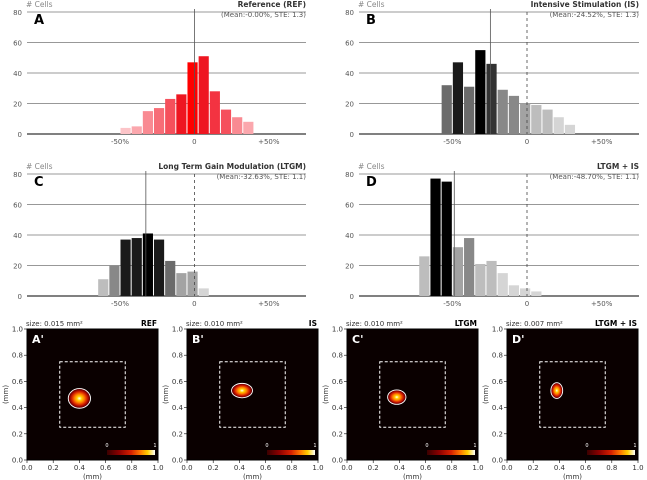 This screenshot has width=647, height=480. What do you see at coordinates (518, 339) in the screenshot?
I see `panel-letter: D'` at bounding box center [518, 339].